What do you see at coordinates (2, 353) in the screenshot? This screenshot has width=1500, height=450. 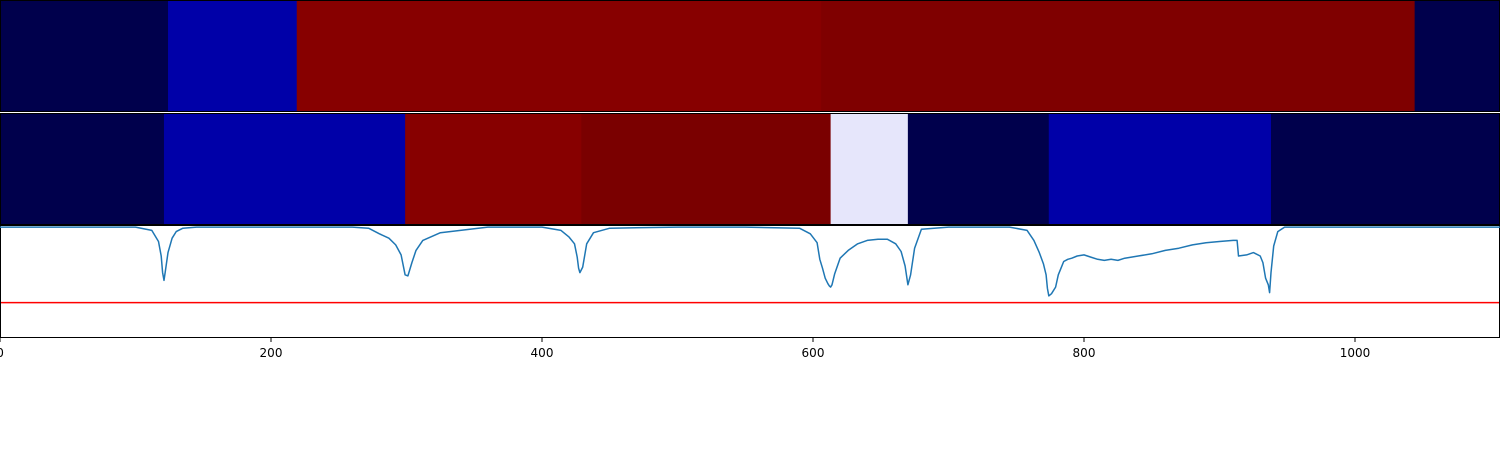 I see `x-tick-label: 0` at bounding box center [2, 353].